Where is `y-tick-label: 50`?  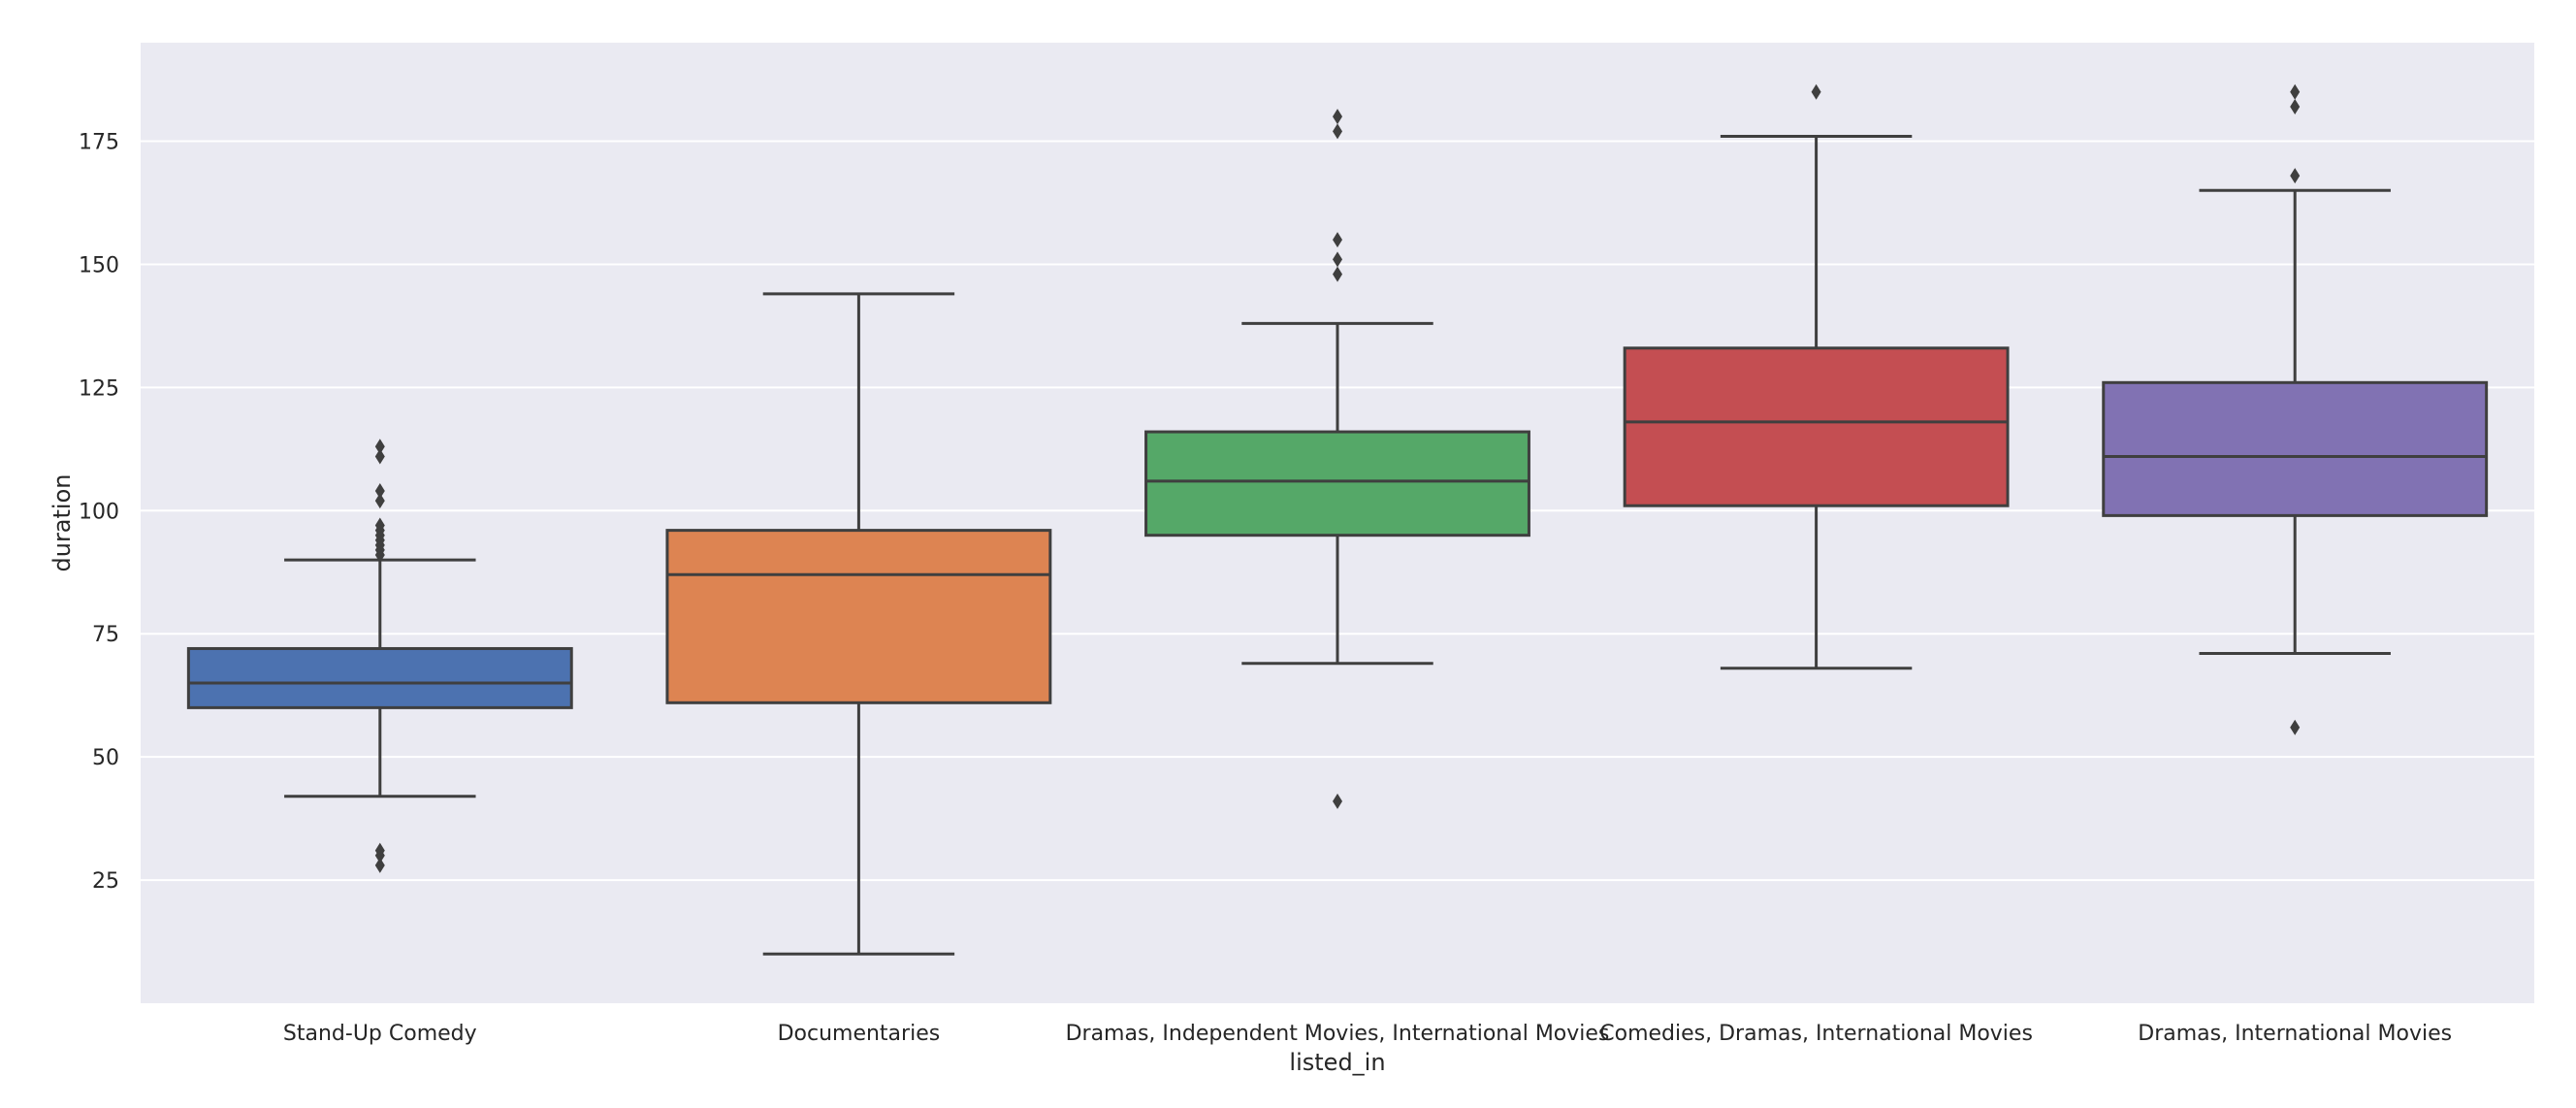 y-tick-label: 50 is located at coordinates (105, 758).